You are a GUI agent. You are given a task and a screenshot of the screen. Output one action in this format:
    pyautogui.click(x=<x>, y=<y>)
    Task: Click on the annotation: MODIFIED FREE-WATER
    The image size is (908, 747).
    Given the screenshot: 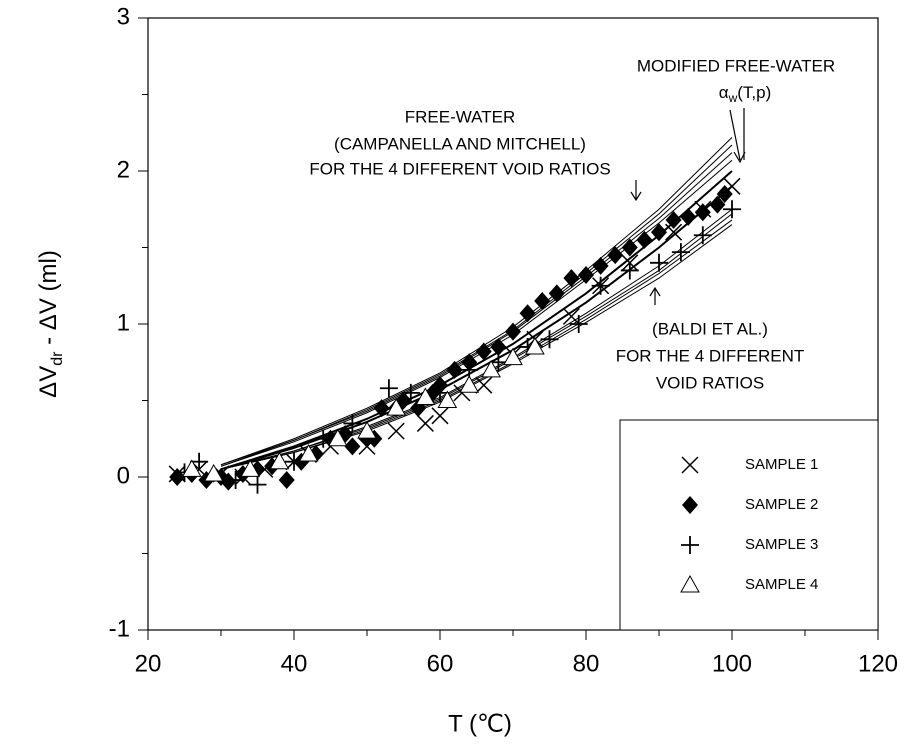 What is the action you would take?
    pyautogui.click(x=736, y=65)
    